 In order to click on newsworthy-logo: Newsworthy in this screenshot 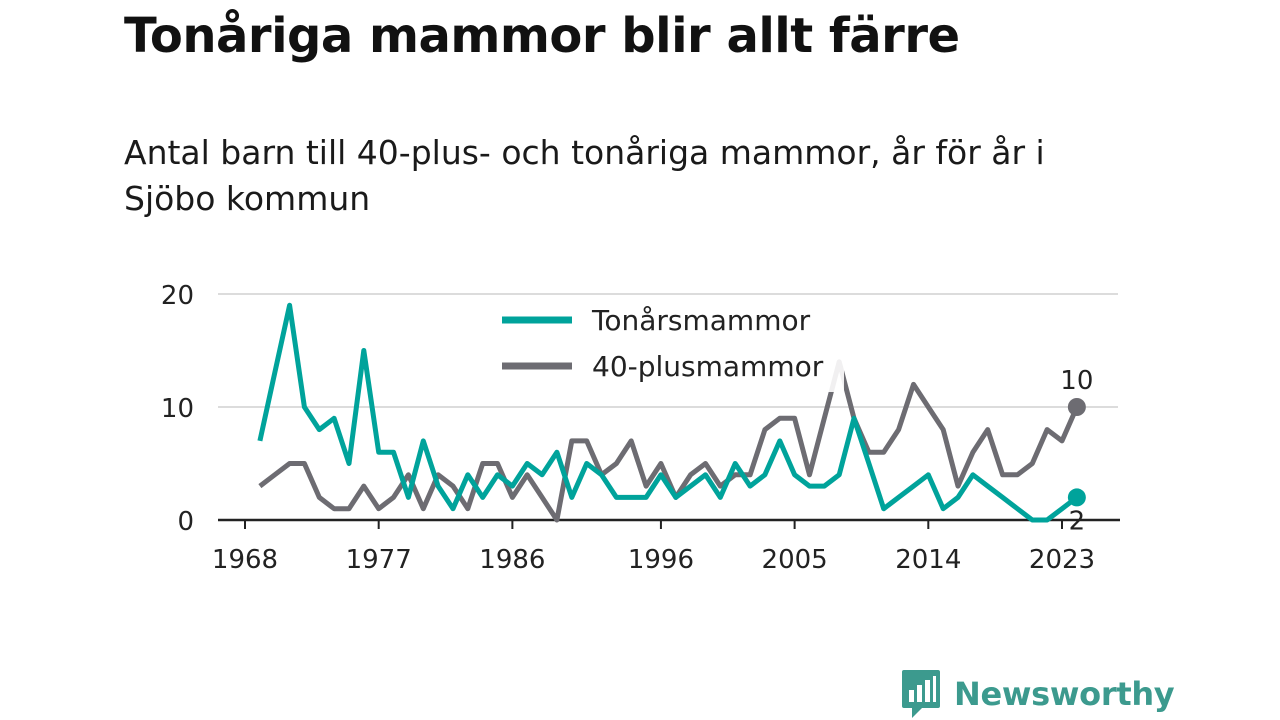, I will do `click(1037, 694)`.